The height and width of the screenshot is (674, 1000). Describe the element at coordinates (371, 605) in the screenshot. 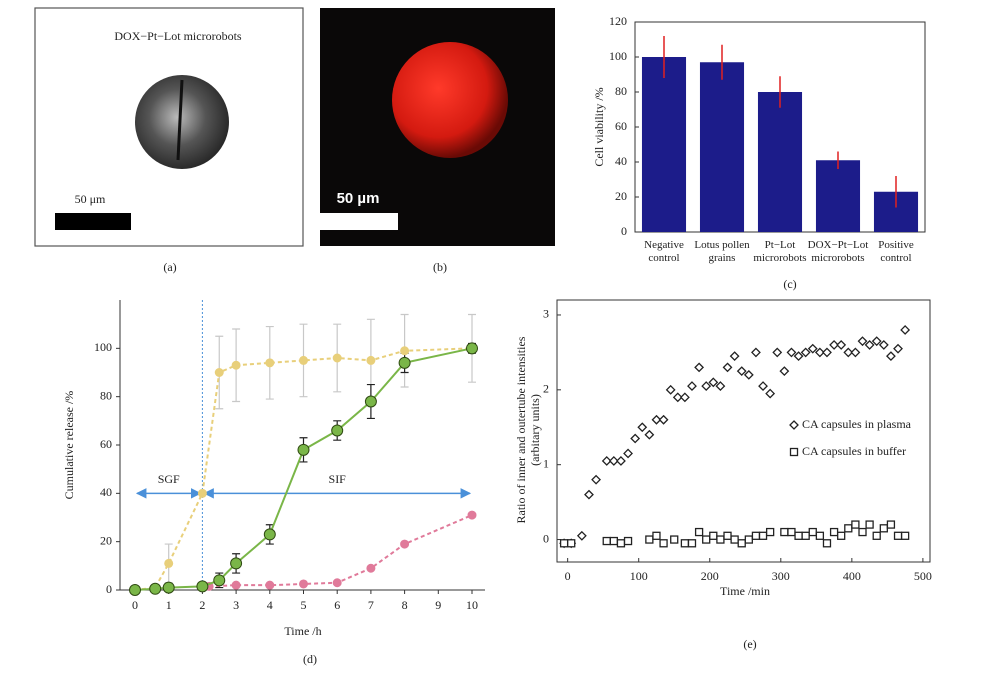

I see `x-tick-label: 7` at that location.